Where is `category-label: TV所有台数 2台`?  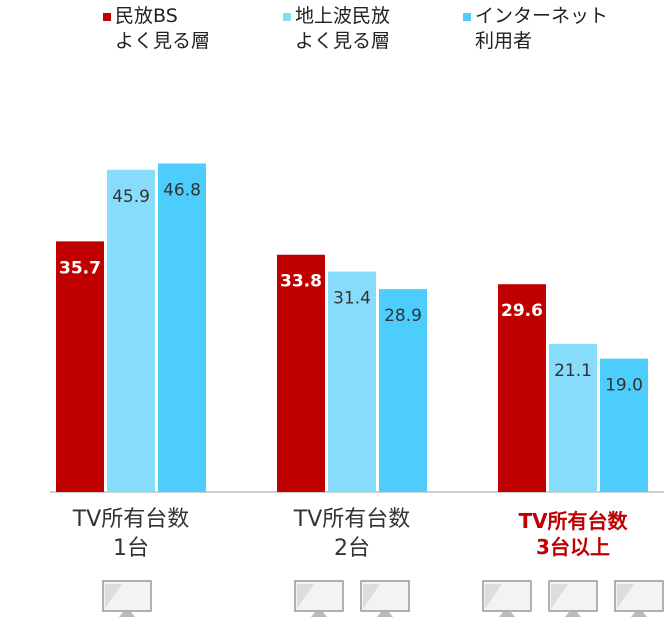
category-label: TV所有台数 2台 is located at coordinates (352, 534).